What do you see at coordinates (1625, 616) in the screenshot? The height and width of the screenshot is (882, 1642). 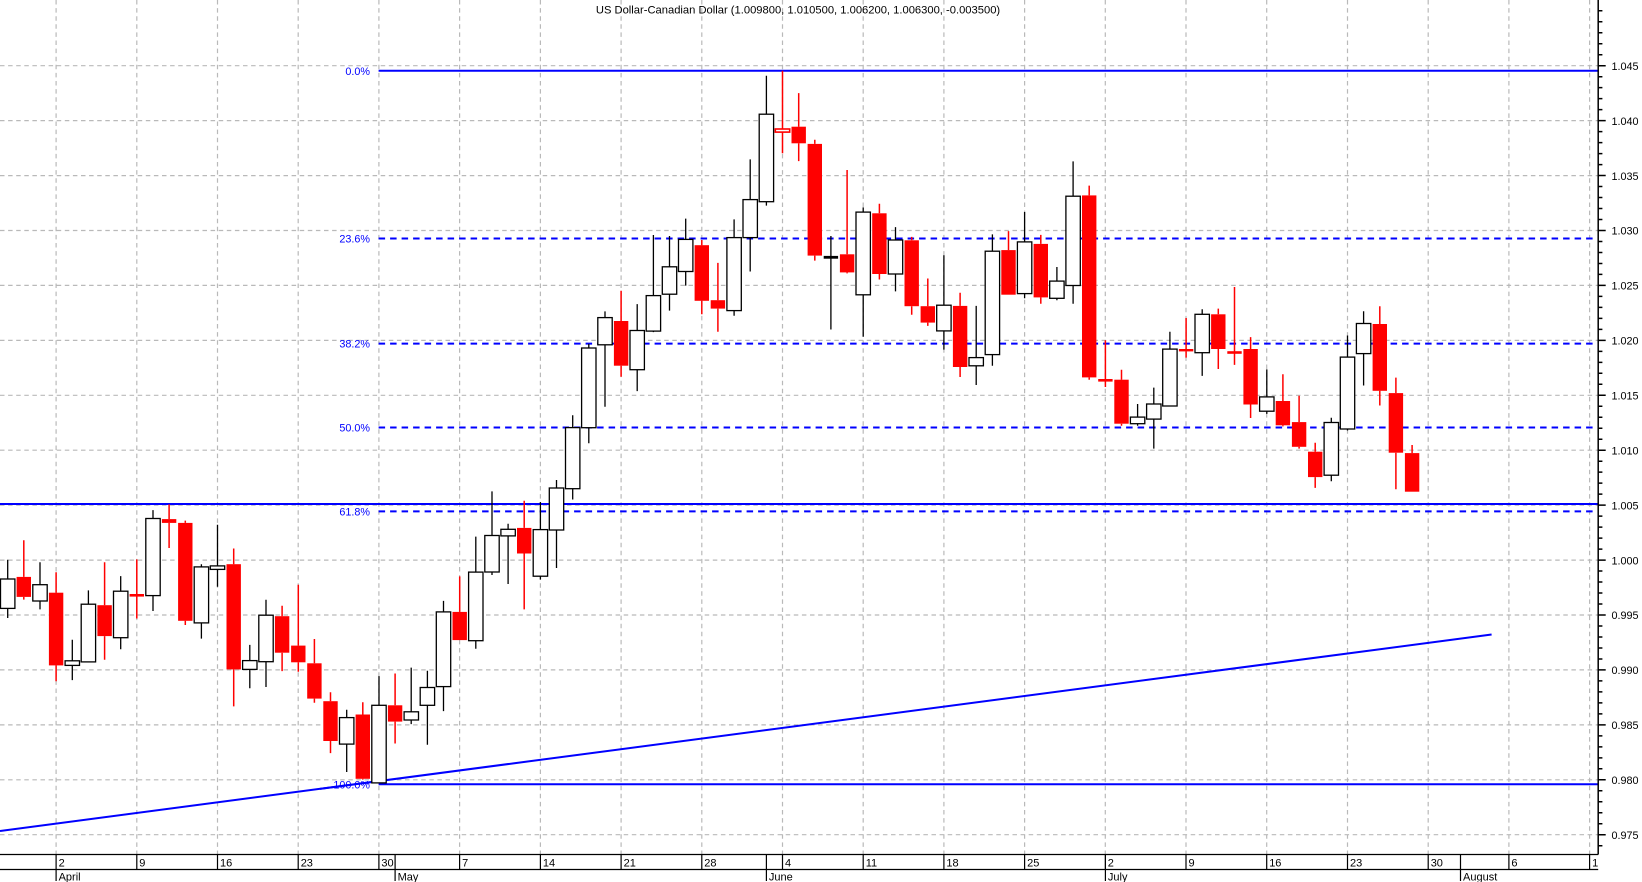 I see `svg-text: 0.995` at bounding box center [1625, 616].